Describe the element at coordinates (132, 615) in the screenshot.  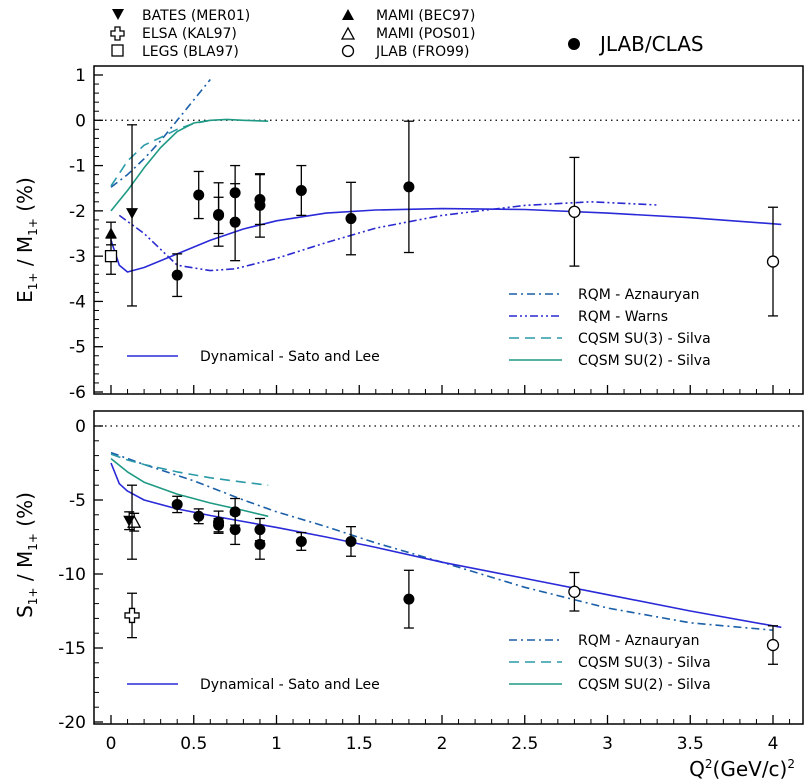
I see `cross-open-marker` at that location.